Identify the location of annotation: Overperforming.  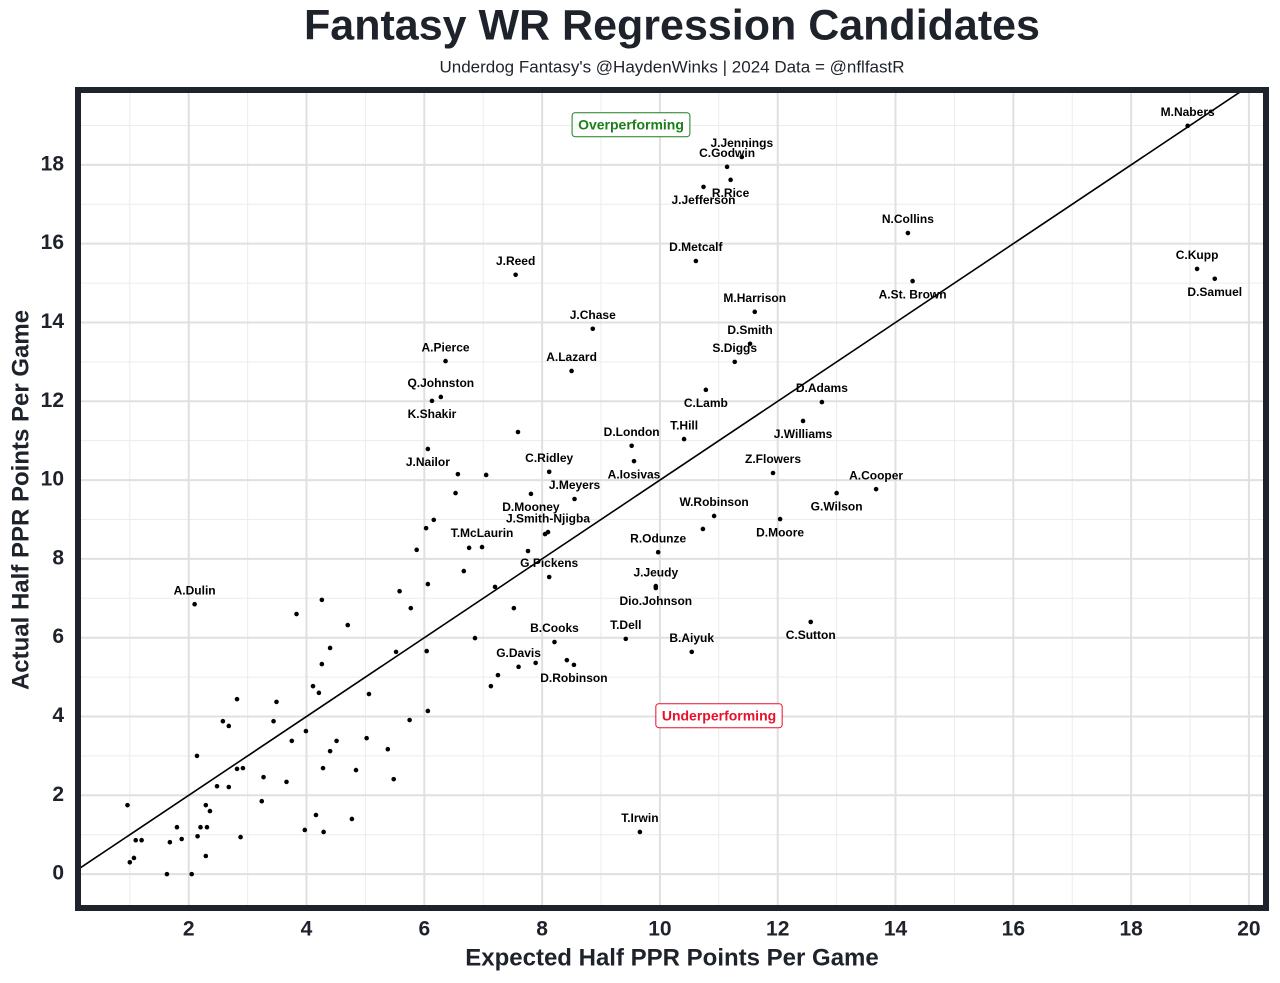
(631, 125).